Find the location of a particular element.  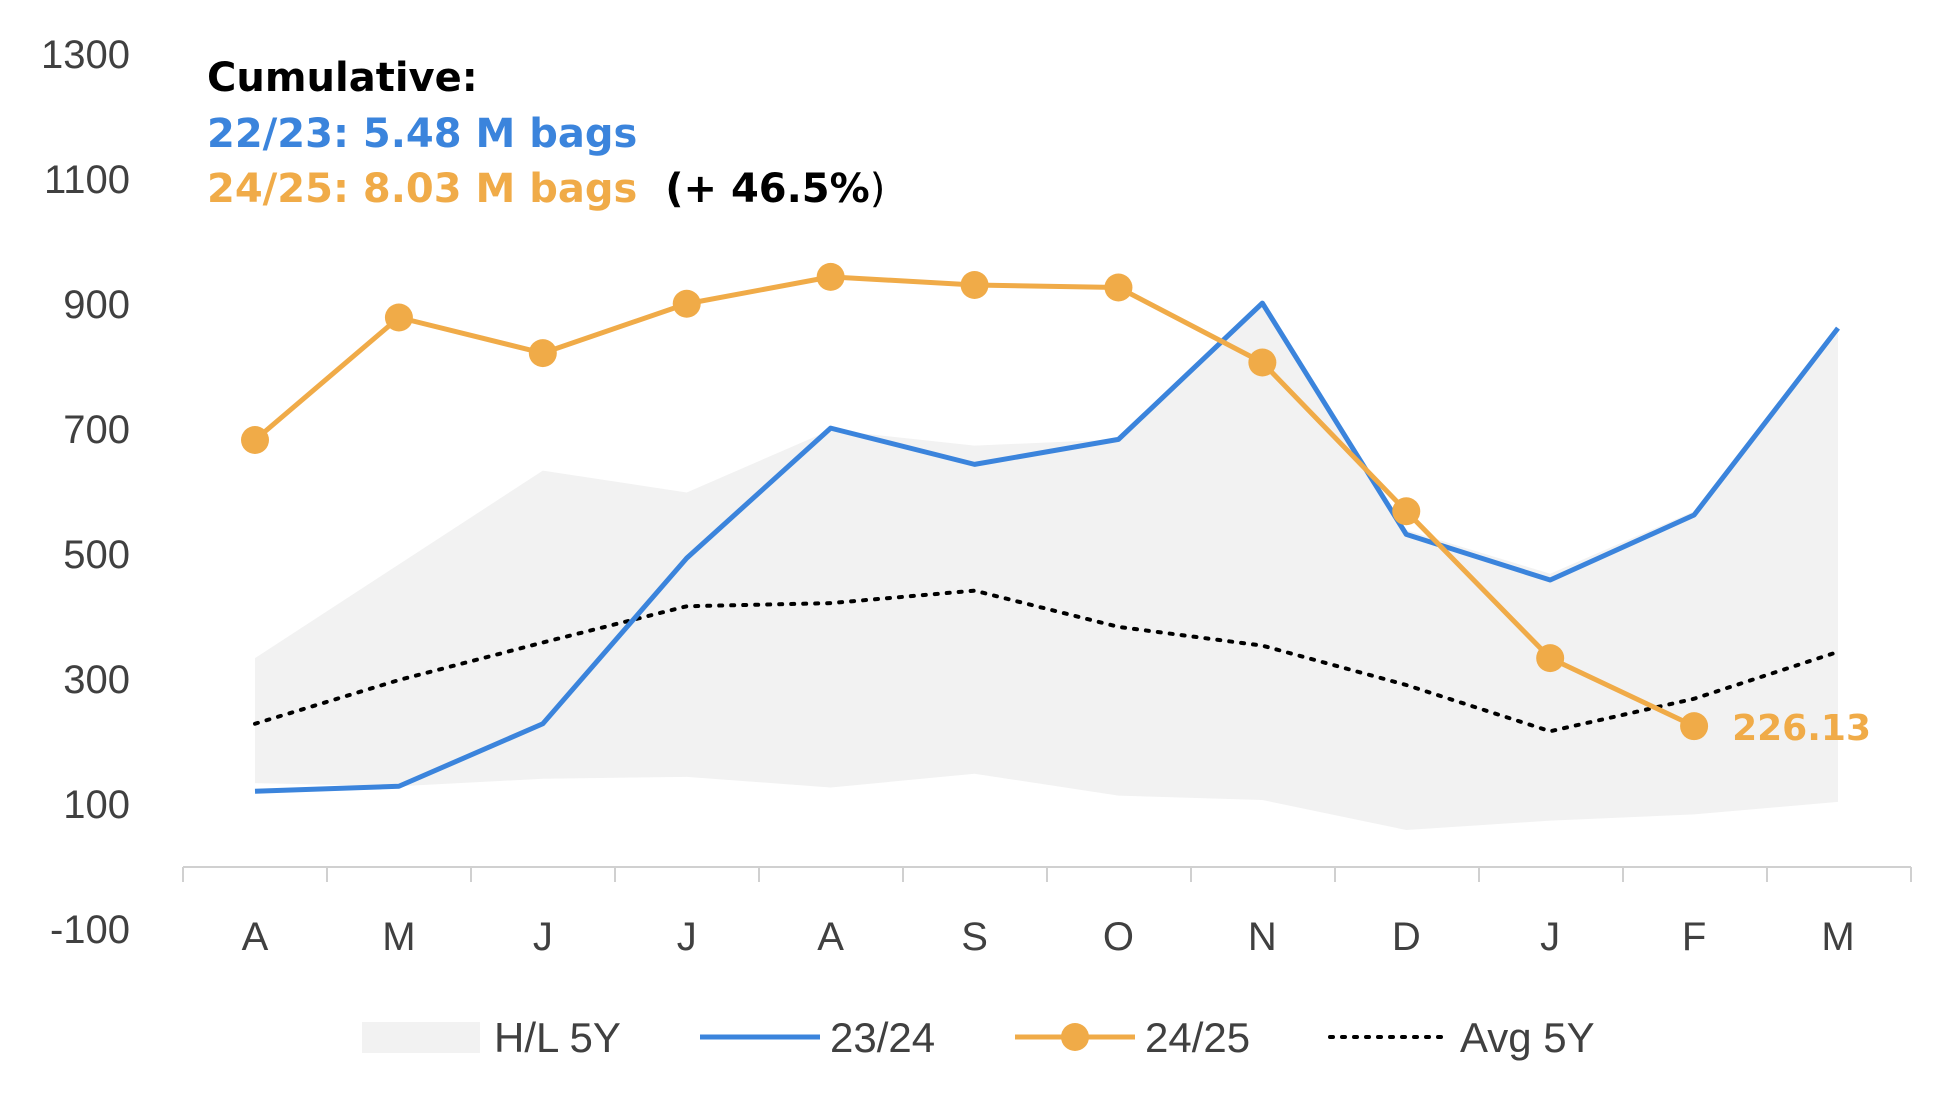

y-tick-label: 900 is located at coordinates (96, 305).